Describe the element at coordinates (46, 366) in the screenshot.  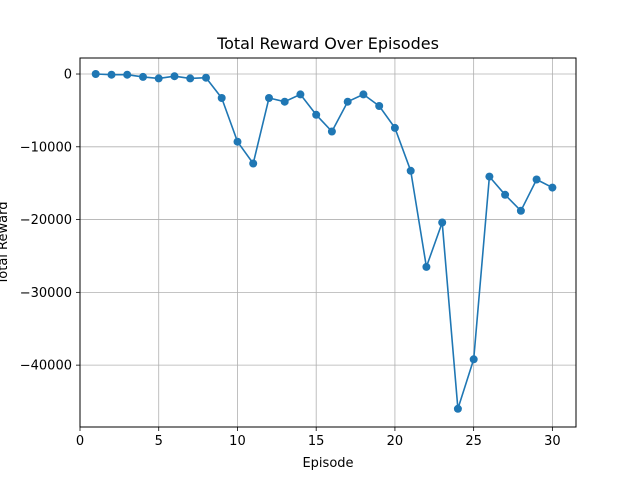
I see `y-tick-label: −40000` at that location.